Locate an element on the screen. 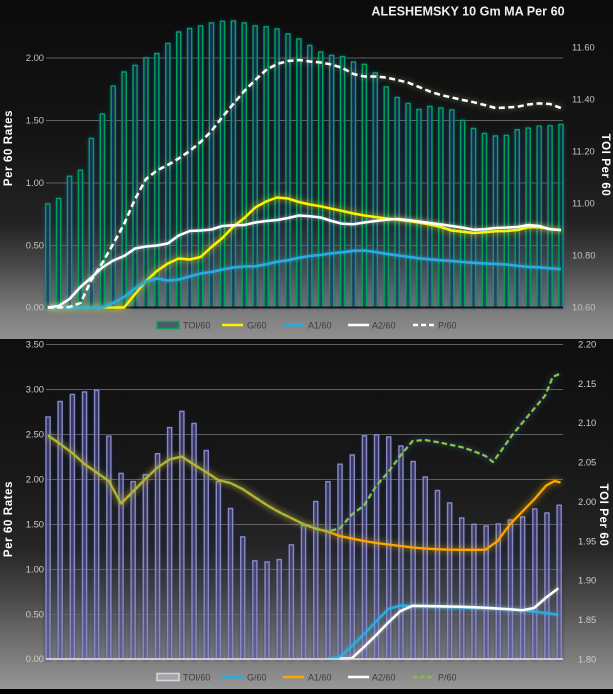 The height and width of the screenshot is (694, 613). svg-text: 2.20 is located at coordinates (587, 343).